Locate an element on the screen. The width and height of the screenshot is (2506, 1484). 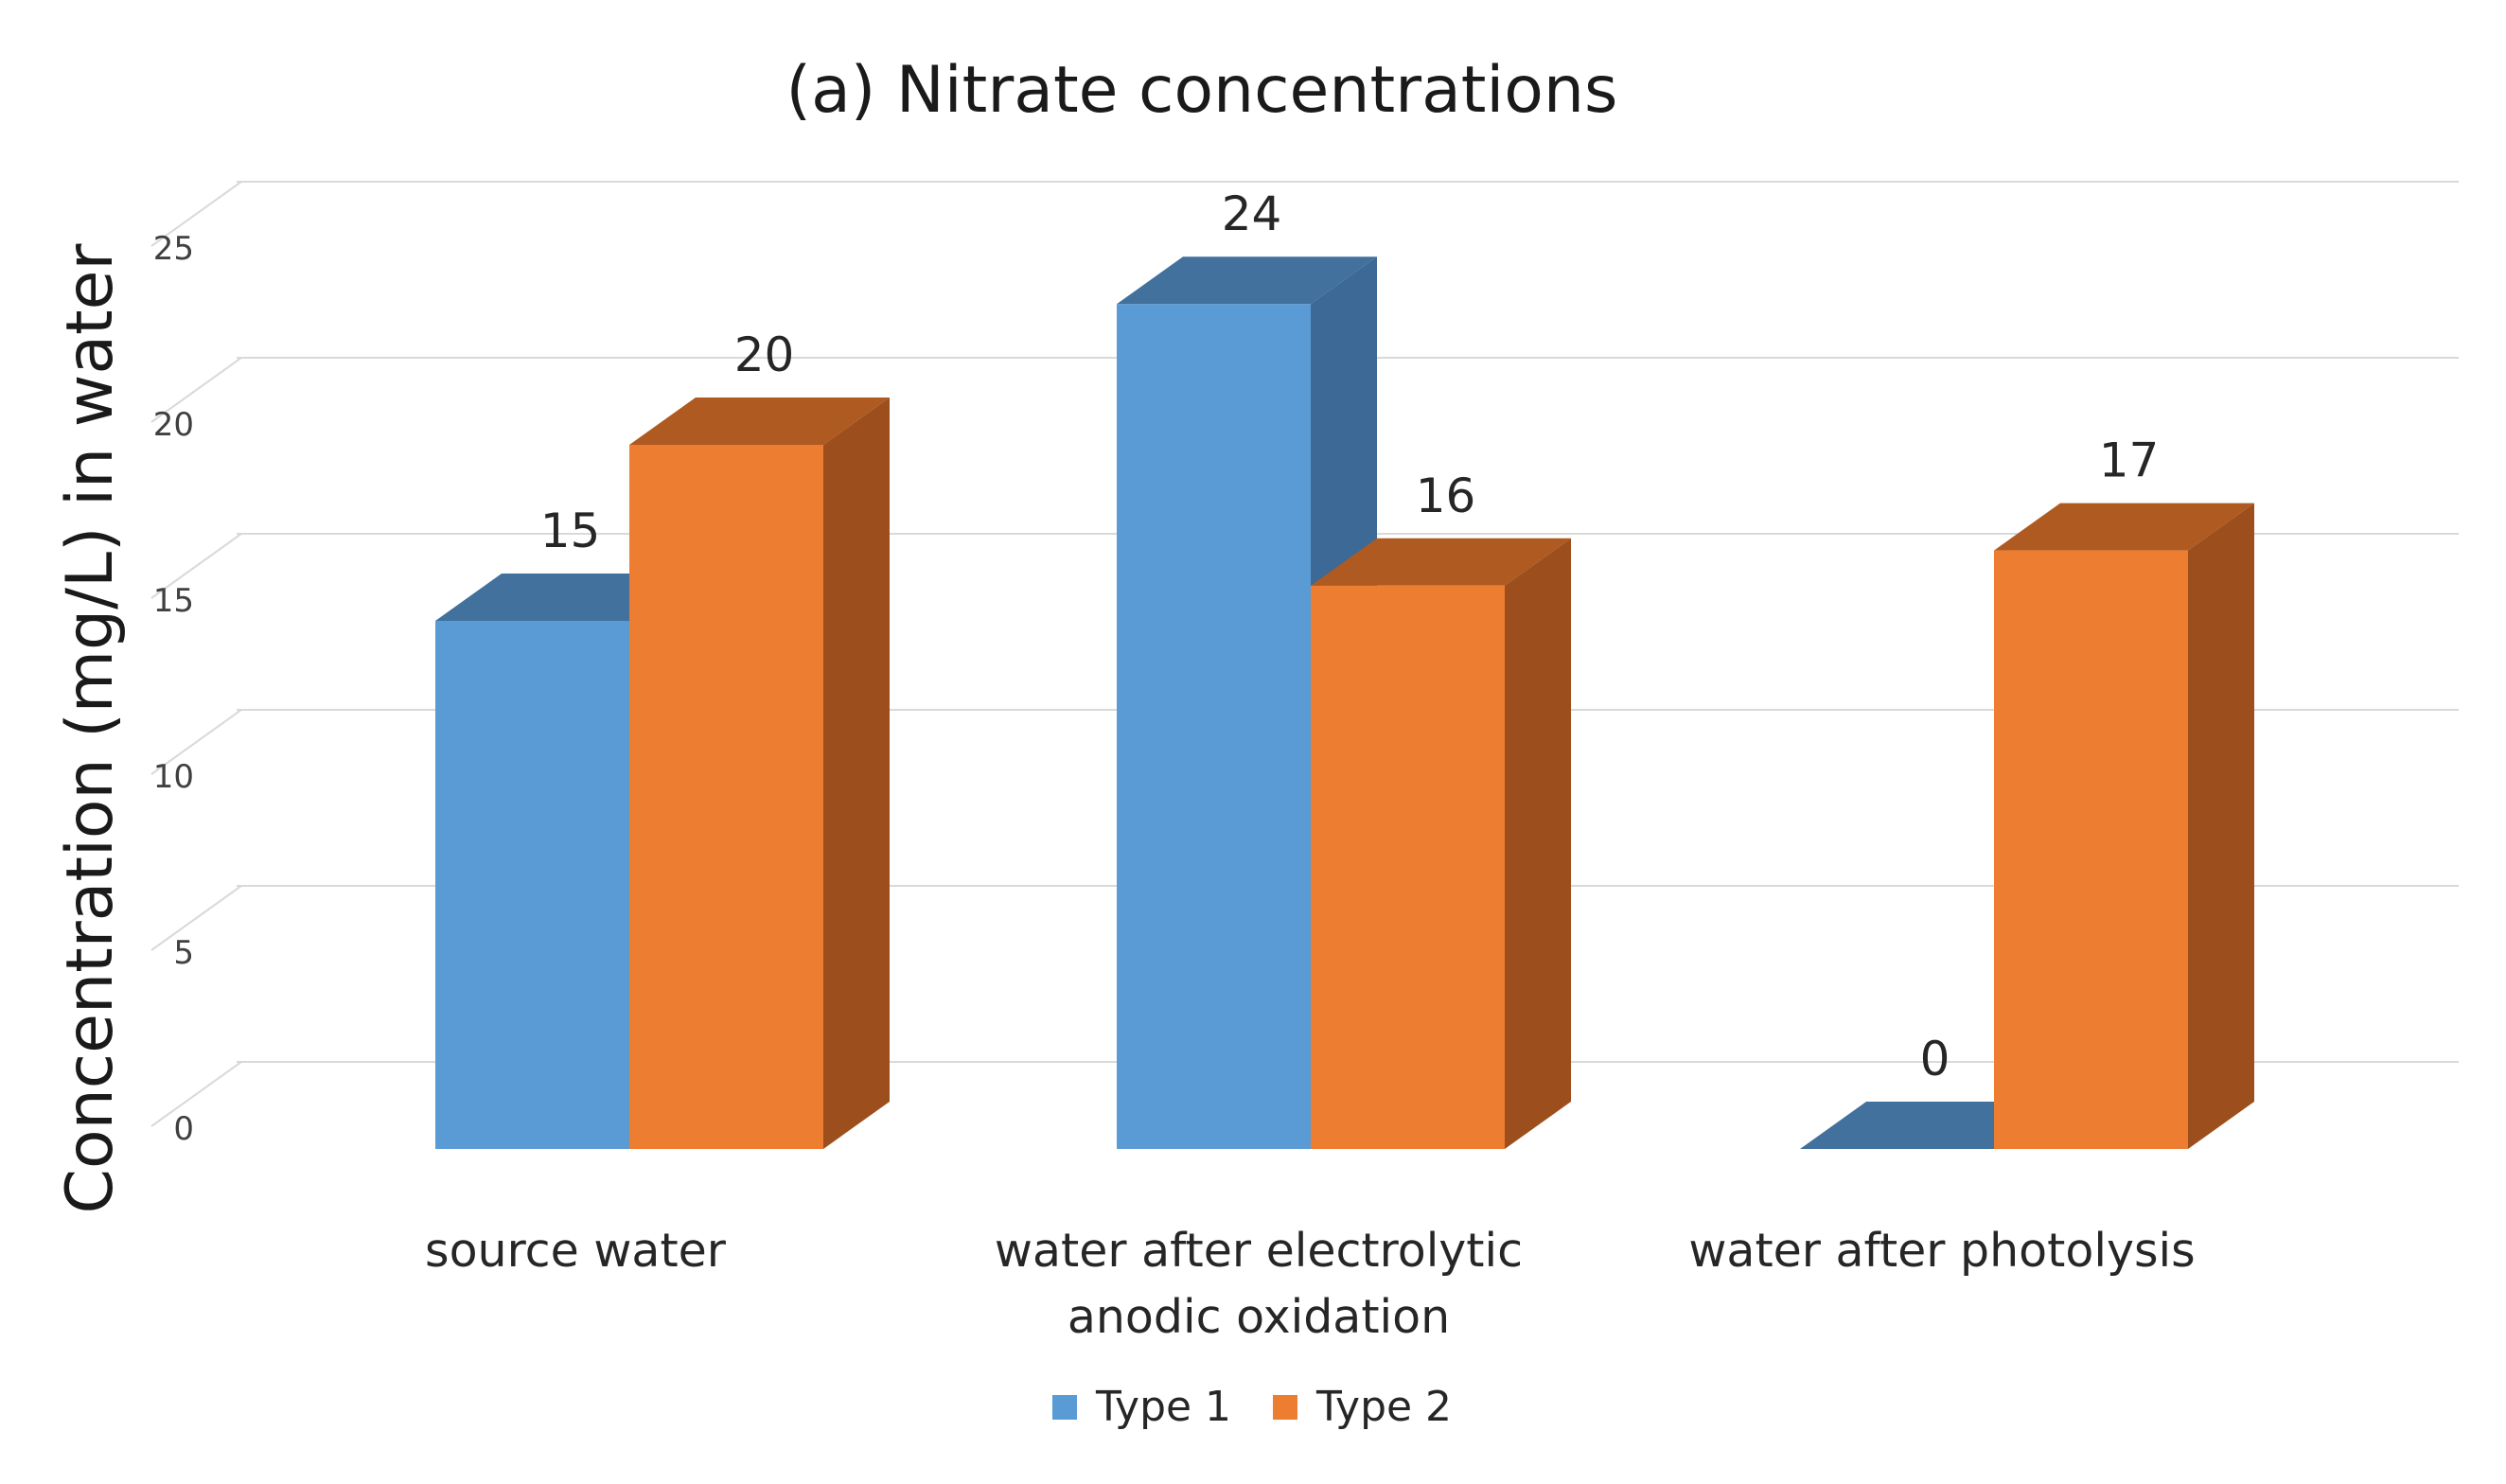
y-axis-label: Concentration (mg/L) in water is located at coordinates (90, 729).